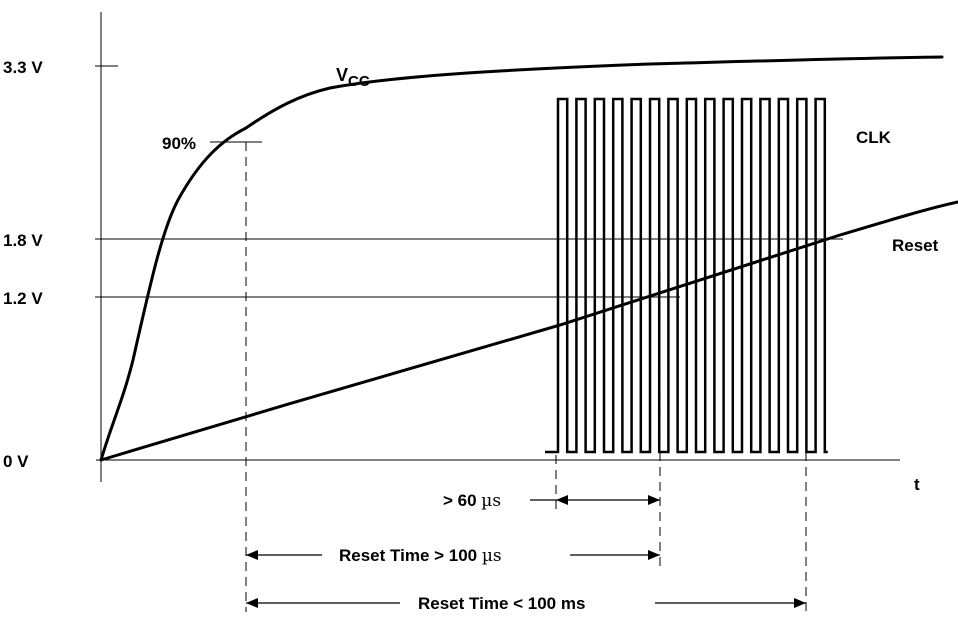 Image resolution: width=958 pixels, height=620 pixels. Describe the element at coordinates (915, 245) in the screenshot. I see `reset-label: Reset` at that location.